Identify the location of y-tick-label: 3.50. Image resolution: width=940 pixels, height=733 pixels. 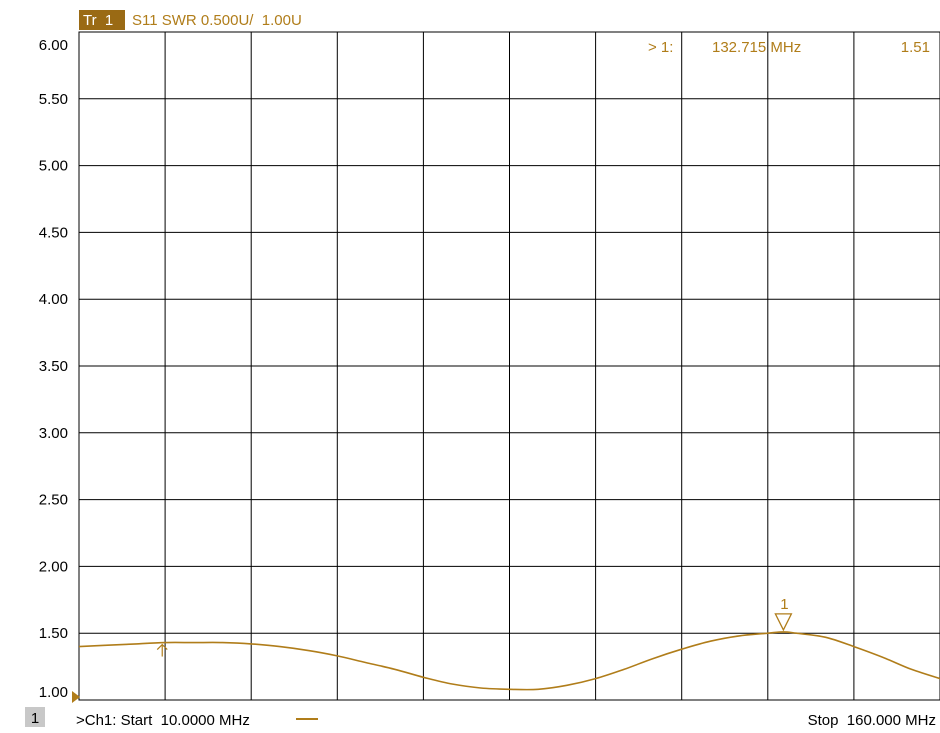
(53, 366).